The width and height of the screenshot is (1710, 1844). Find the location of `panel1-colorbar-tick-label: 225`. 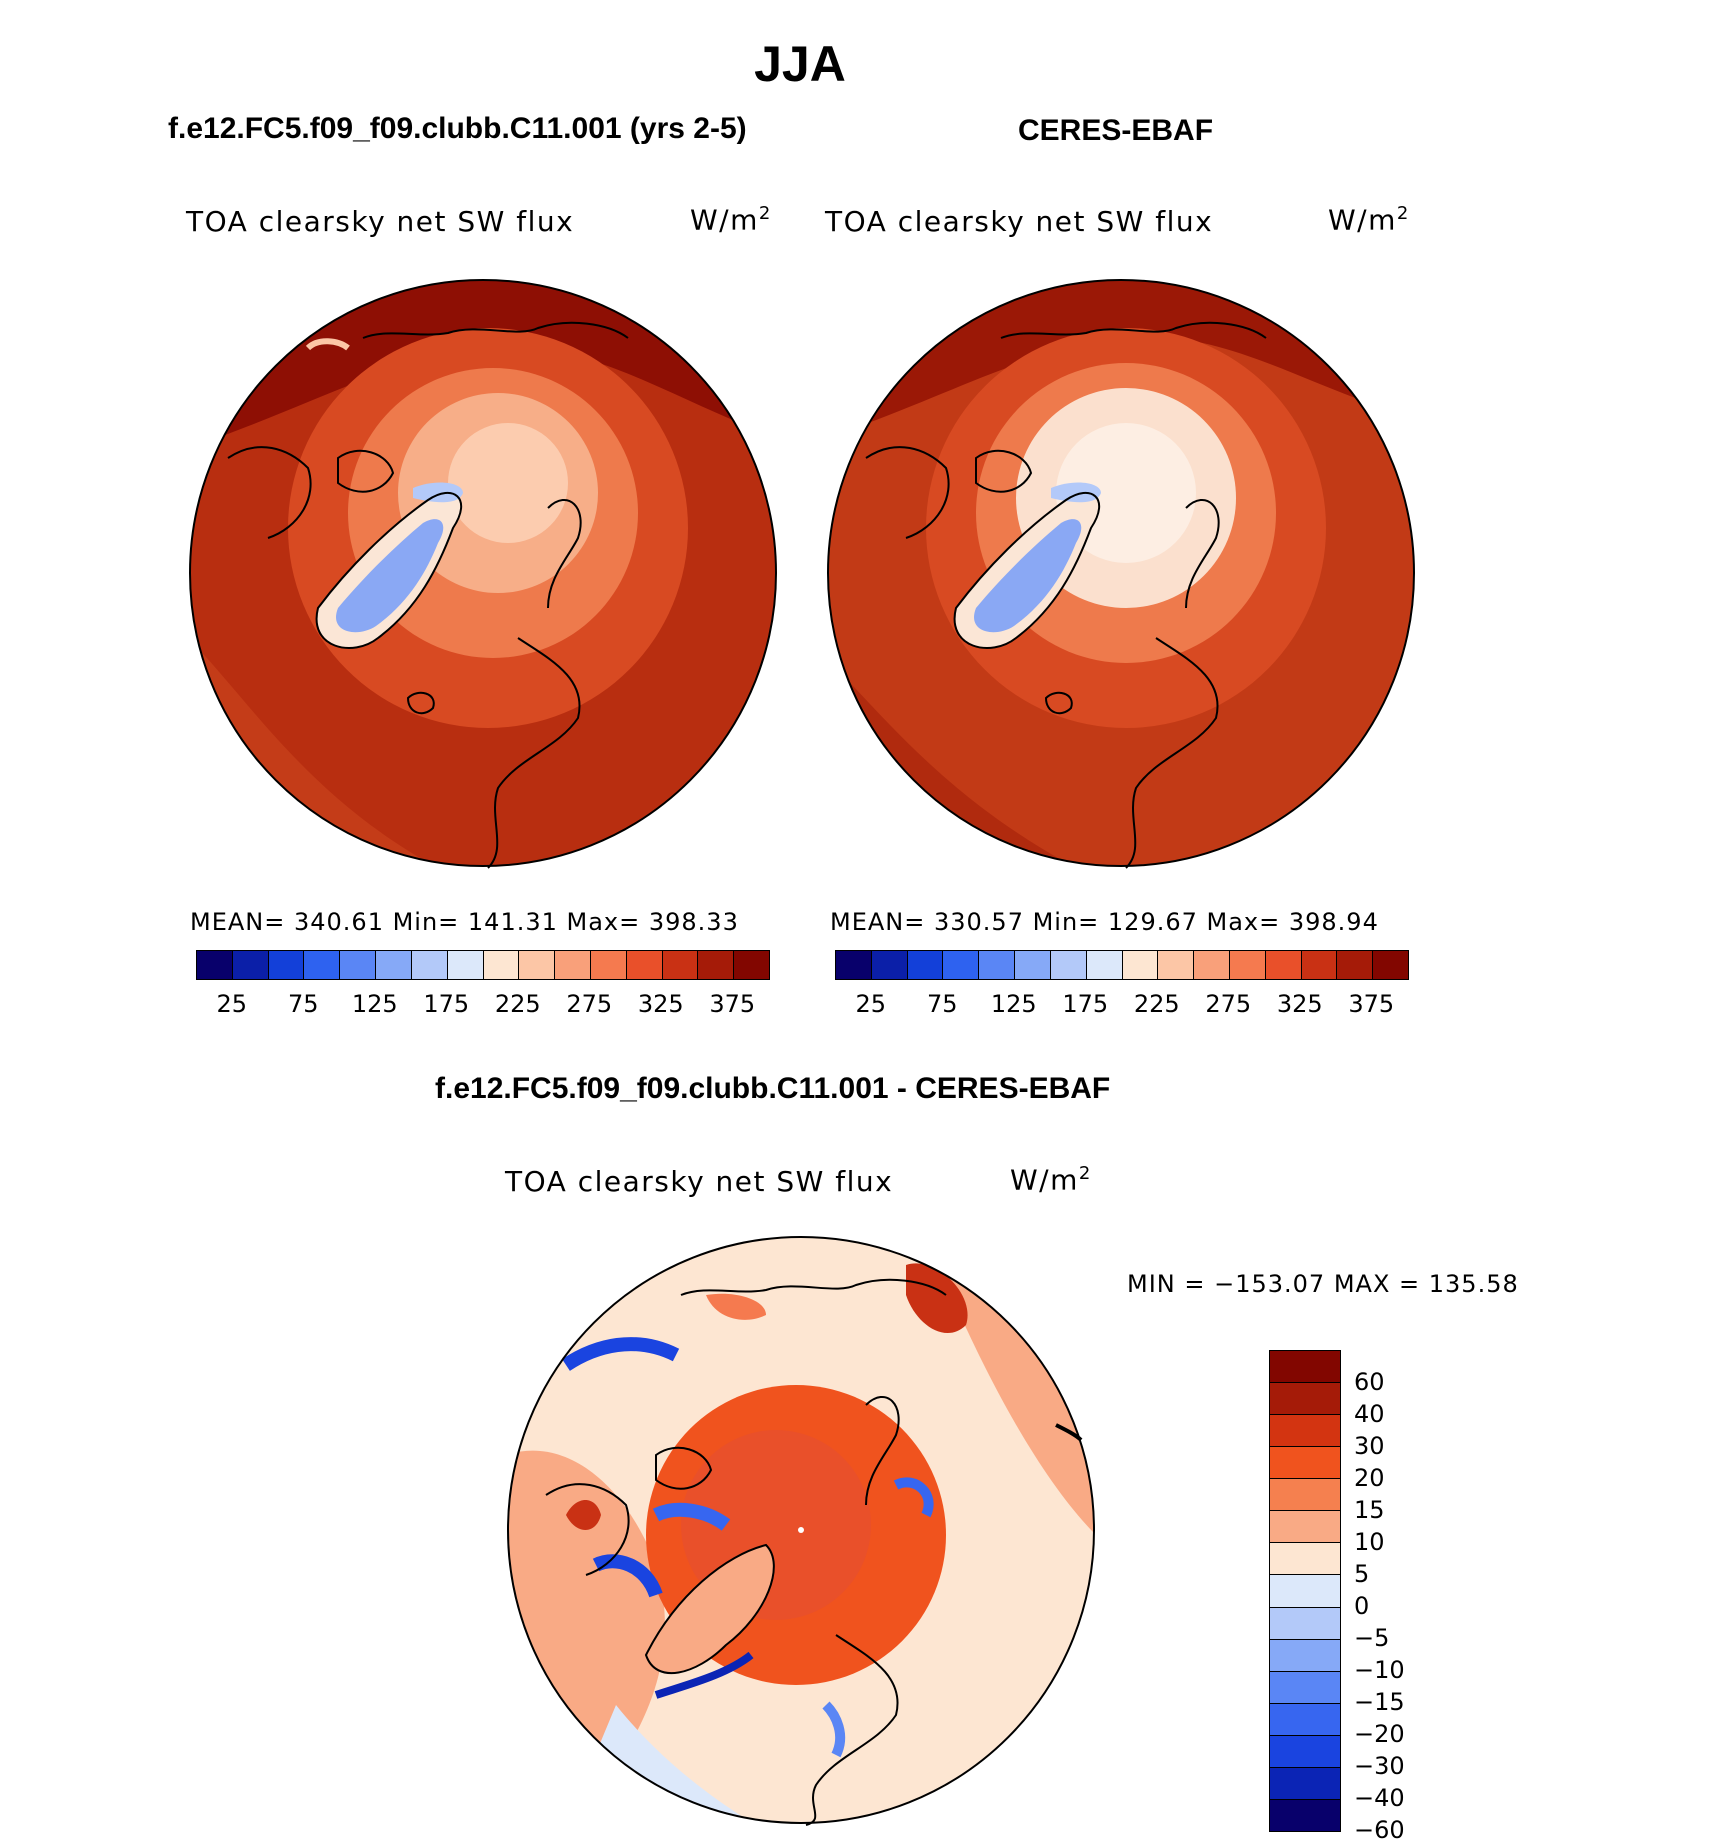

panel1-colorbar-tick-label: 225 is located at coordinates (517, 1004).